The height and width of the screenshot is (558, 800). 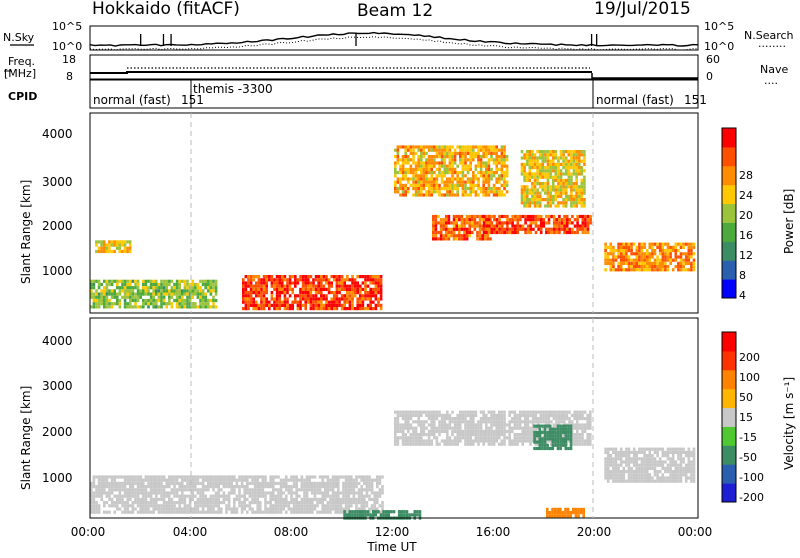 What do you see at coordinates (746, 397) in the screenshot?
I see `vel-cbar-tick-50: 50` at bounding box center [746, 397].